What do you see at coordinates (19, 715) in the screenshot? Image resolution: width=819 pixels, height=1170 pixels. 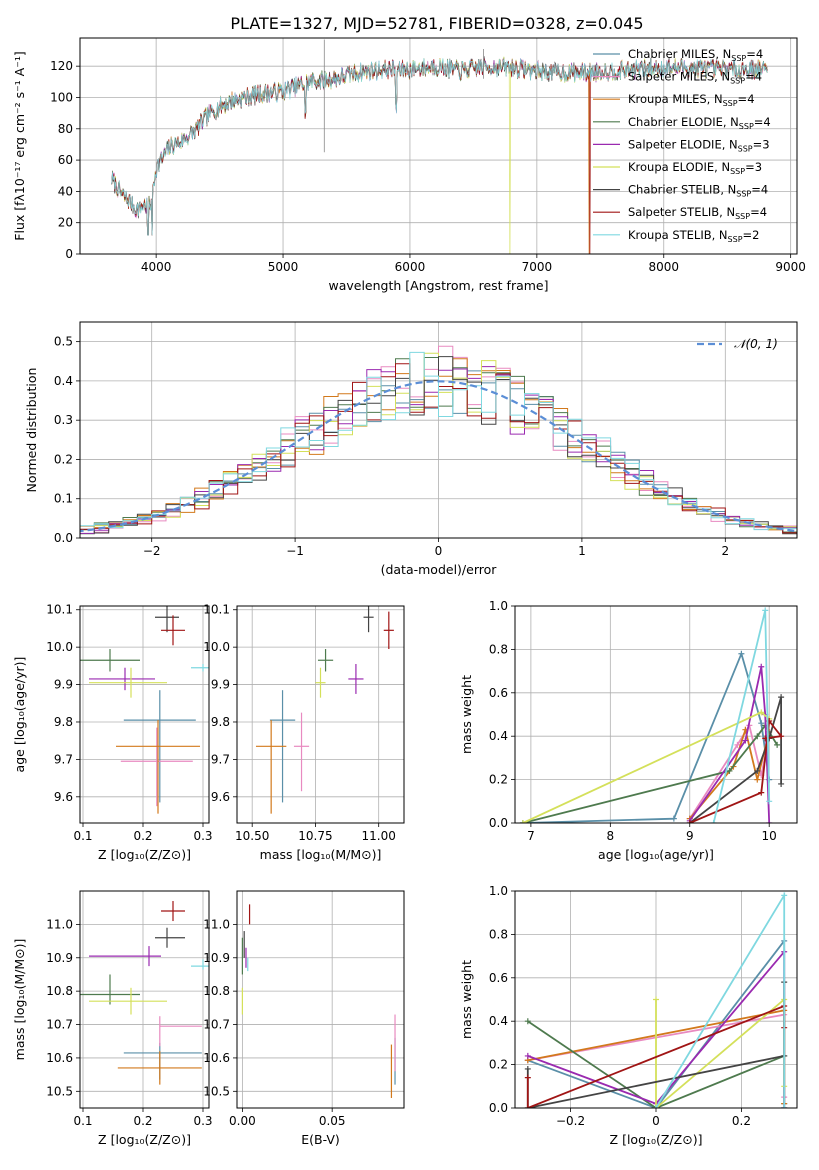 I see `y-axis-label: age [log₁₀(age/yr)]` at bounding box center [19, 715].